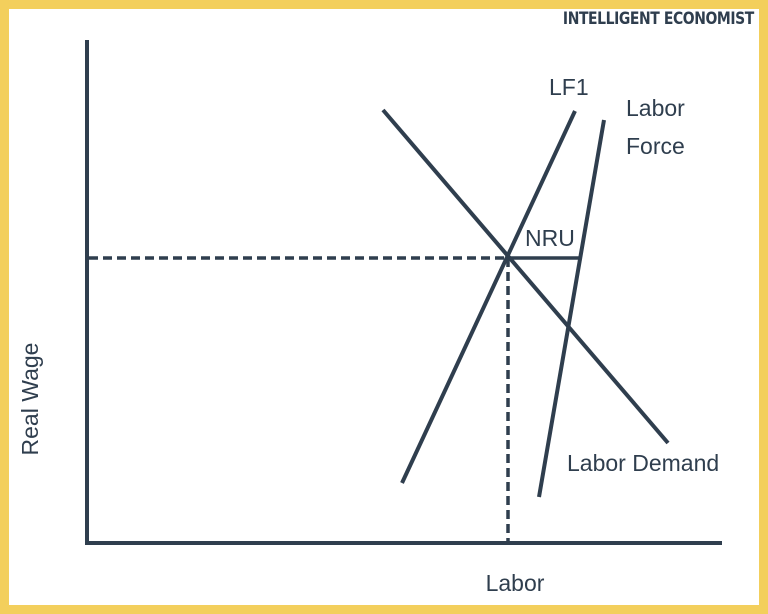  Describe the element at coordinates (569, 87) in the screenshot. I see `lf1-label: LF1` at that location.